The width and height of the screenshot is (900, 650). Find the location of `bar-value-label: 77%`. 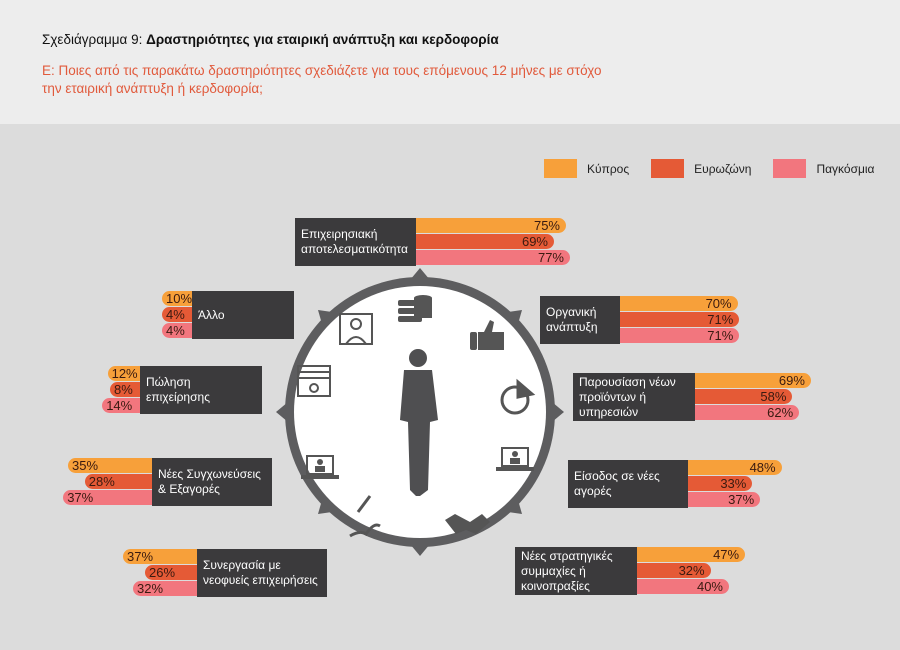

bar-value-label: 77% is located at coordinates (550, 257).